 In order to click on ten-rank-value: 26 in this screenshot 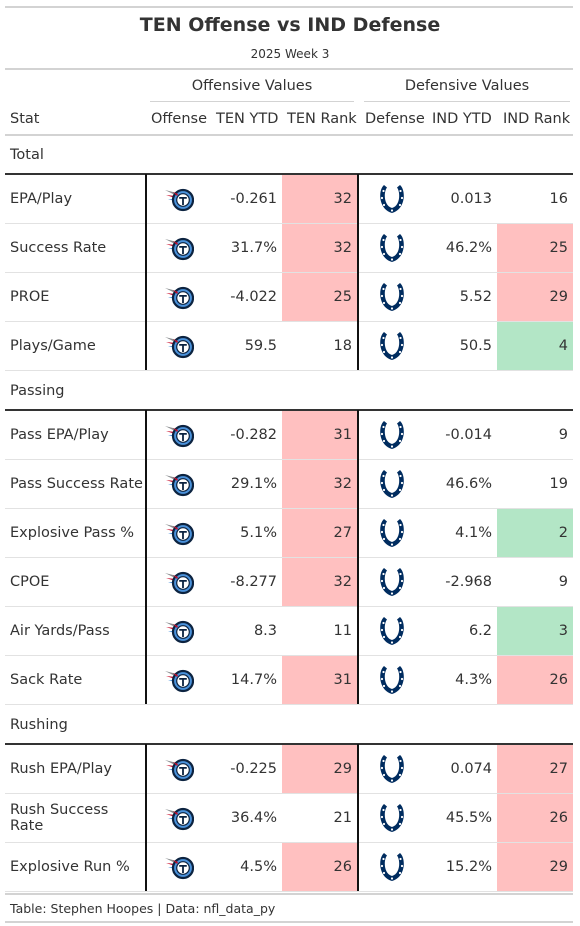, I will do `click(319, 867)`.